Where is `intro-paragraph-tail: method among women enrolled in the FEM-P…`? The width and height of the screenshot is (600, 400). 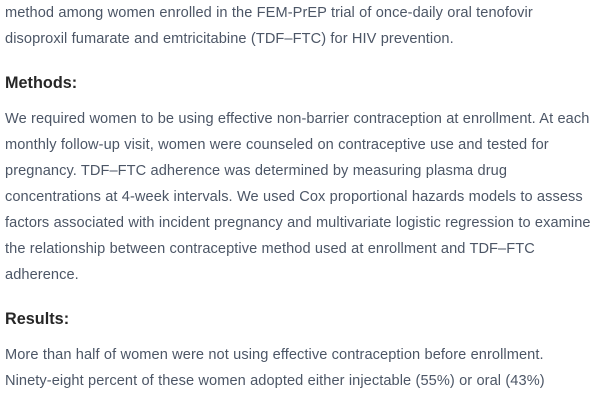 intro-paragraph-tail: method among women enrolled in the FEM-P… is located at coordinates (269, 26).